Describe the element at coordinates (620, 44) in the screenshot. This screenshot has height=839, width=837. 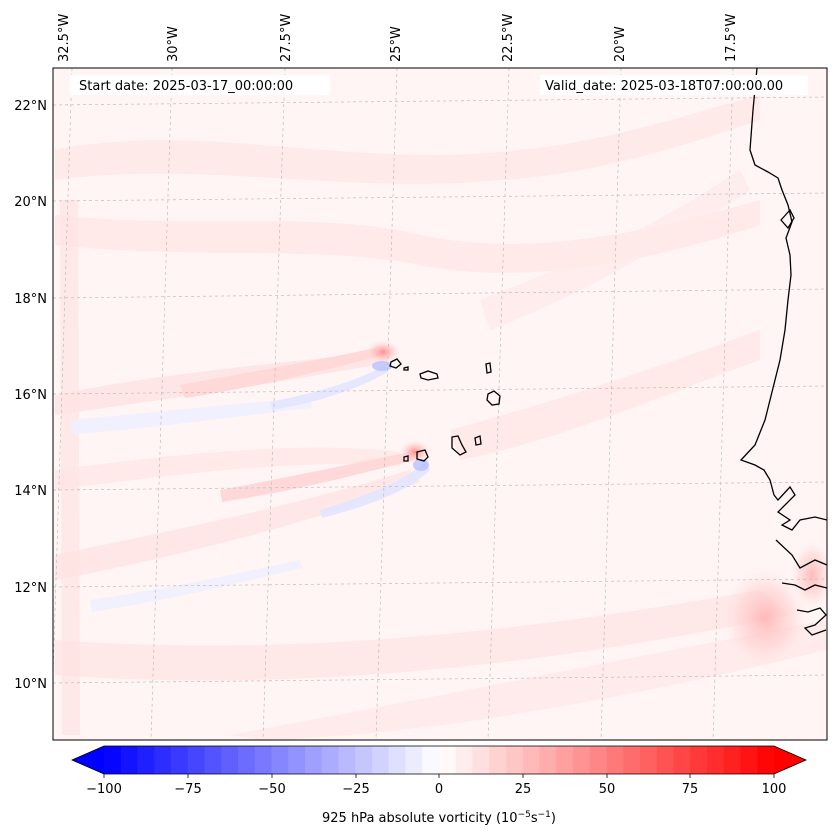
I see `lon-label: 20°W` at that location.